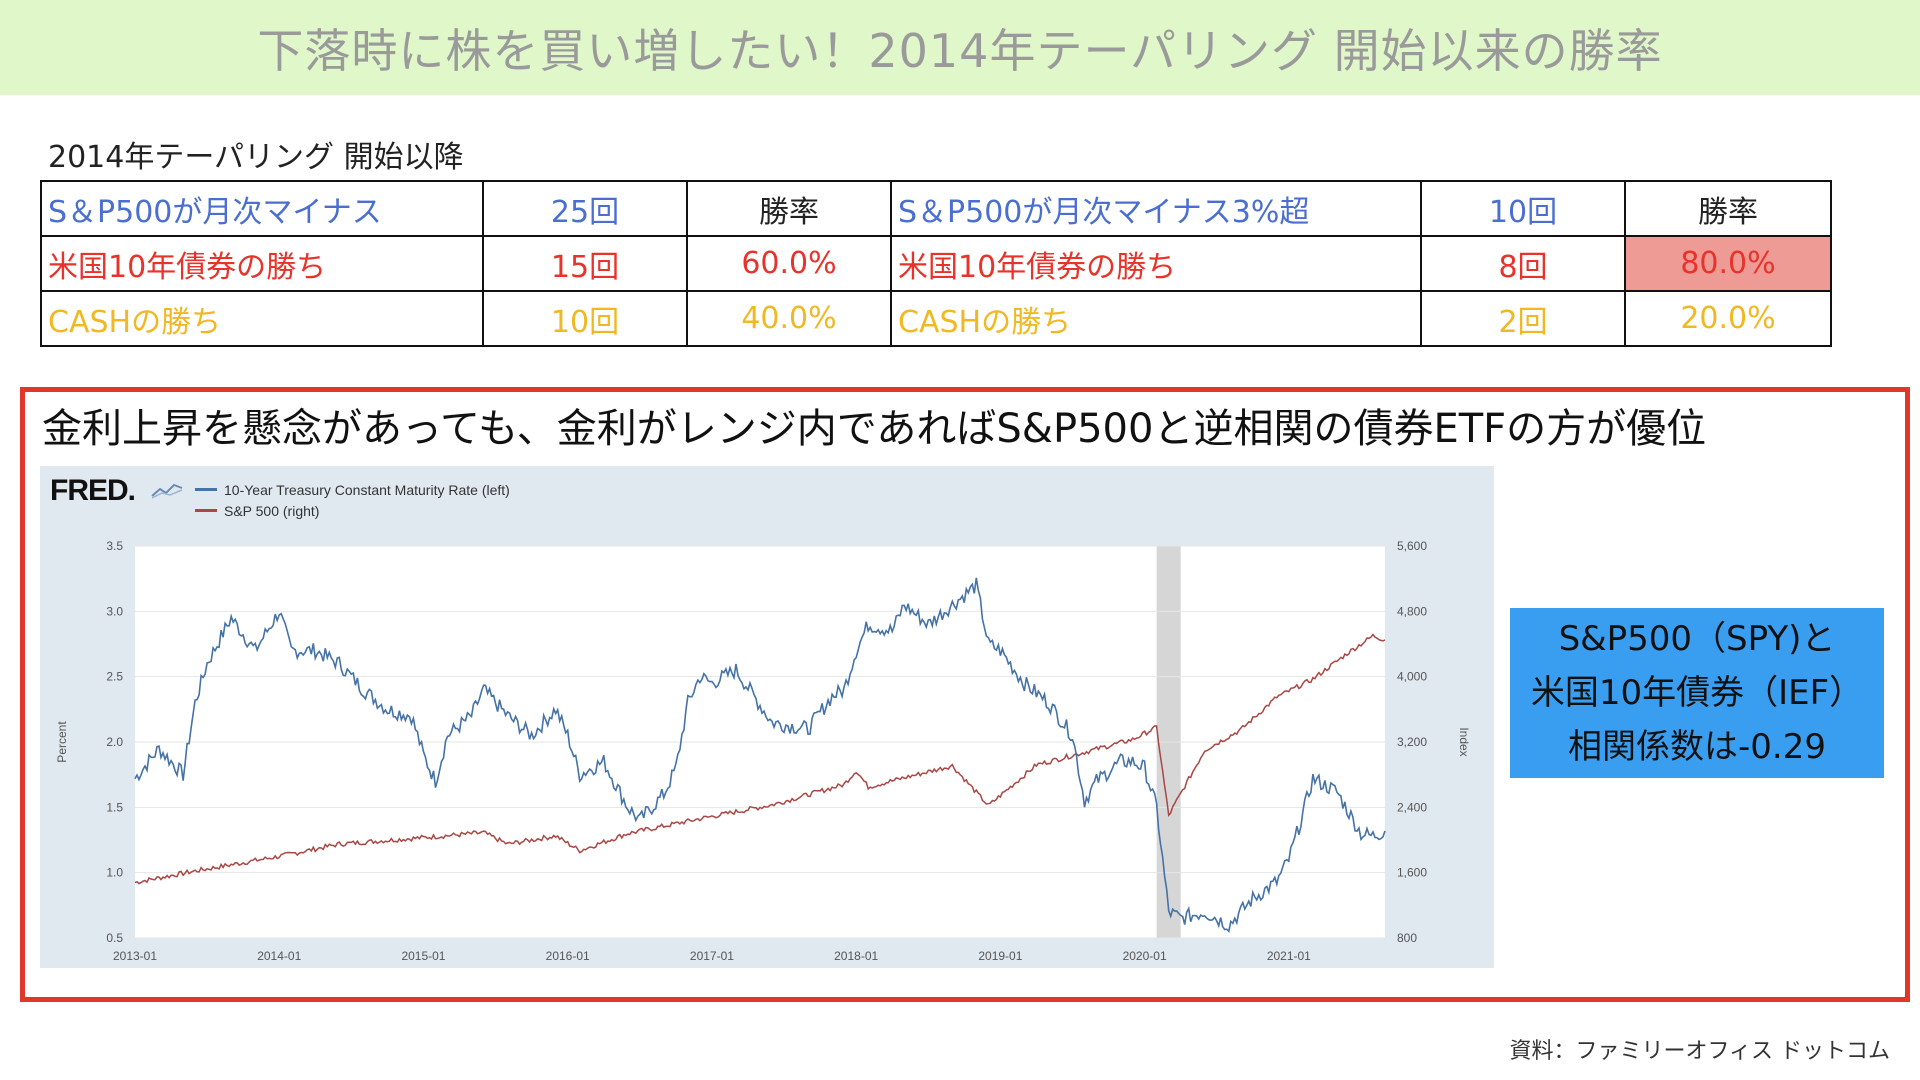 The height and width of the screenshot is (1080, 1920). Describe the element at coordinates (1697, 639) in the screenshot. I see `callout-line: S&P500（SPY)と` at that location.